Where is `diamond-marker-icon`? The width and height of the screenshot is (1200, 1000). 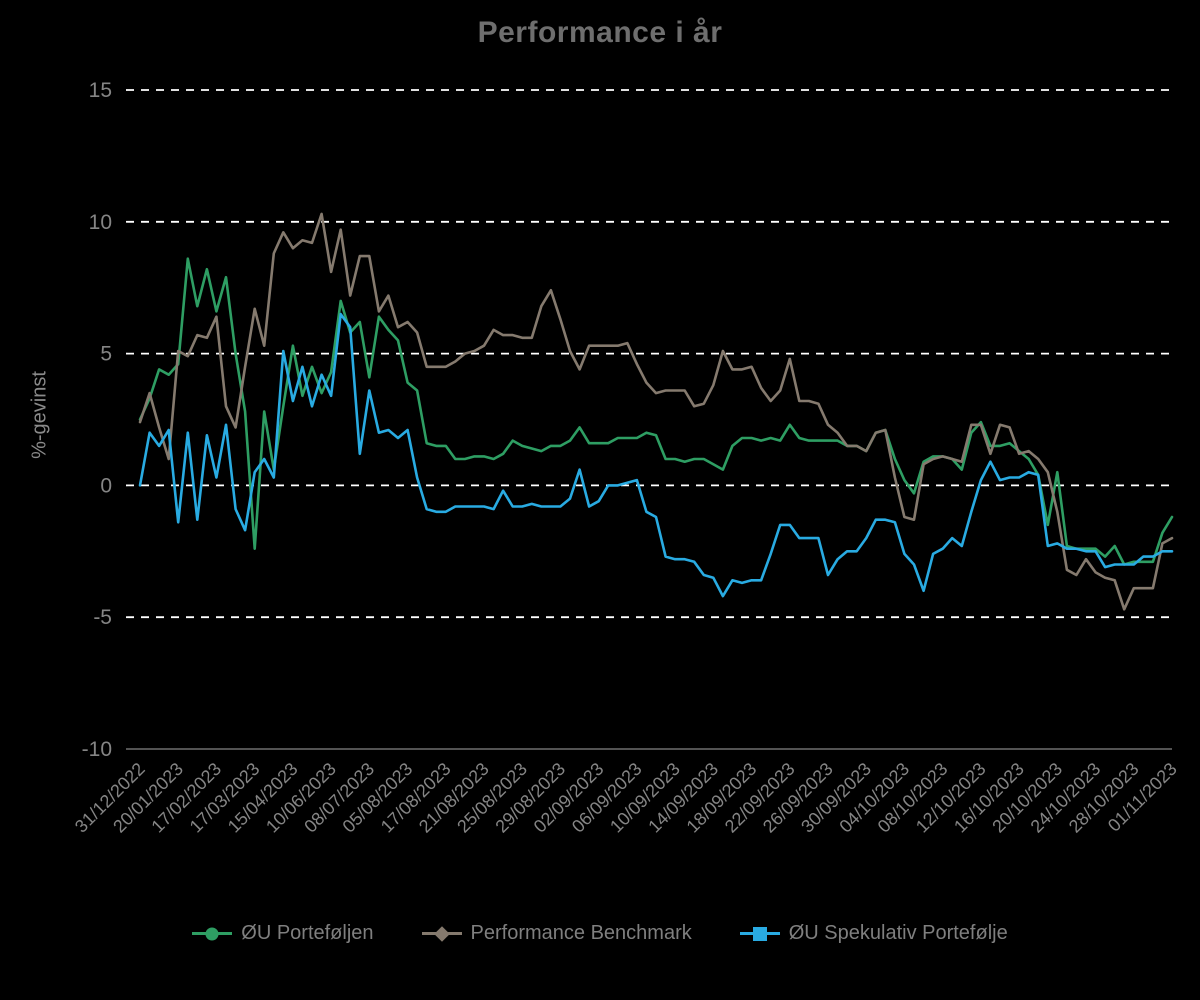
diamond-marker-icon is located at coordinates (441, 934).